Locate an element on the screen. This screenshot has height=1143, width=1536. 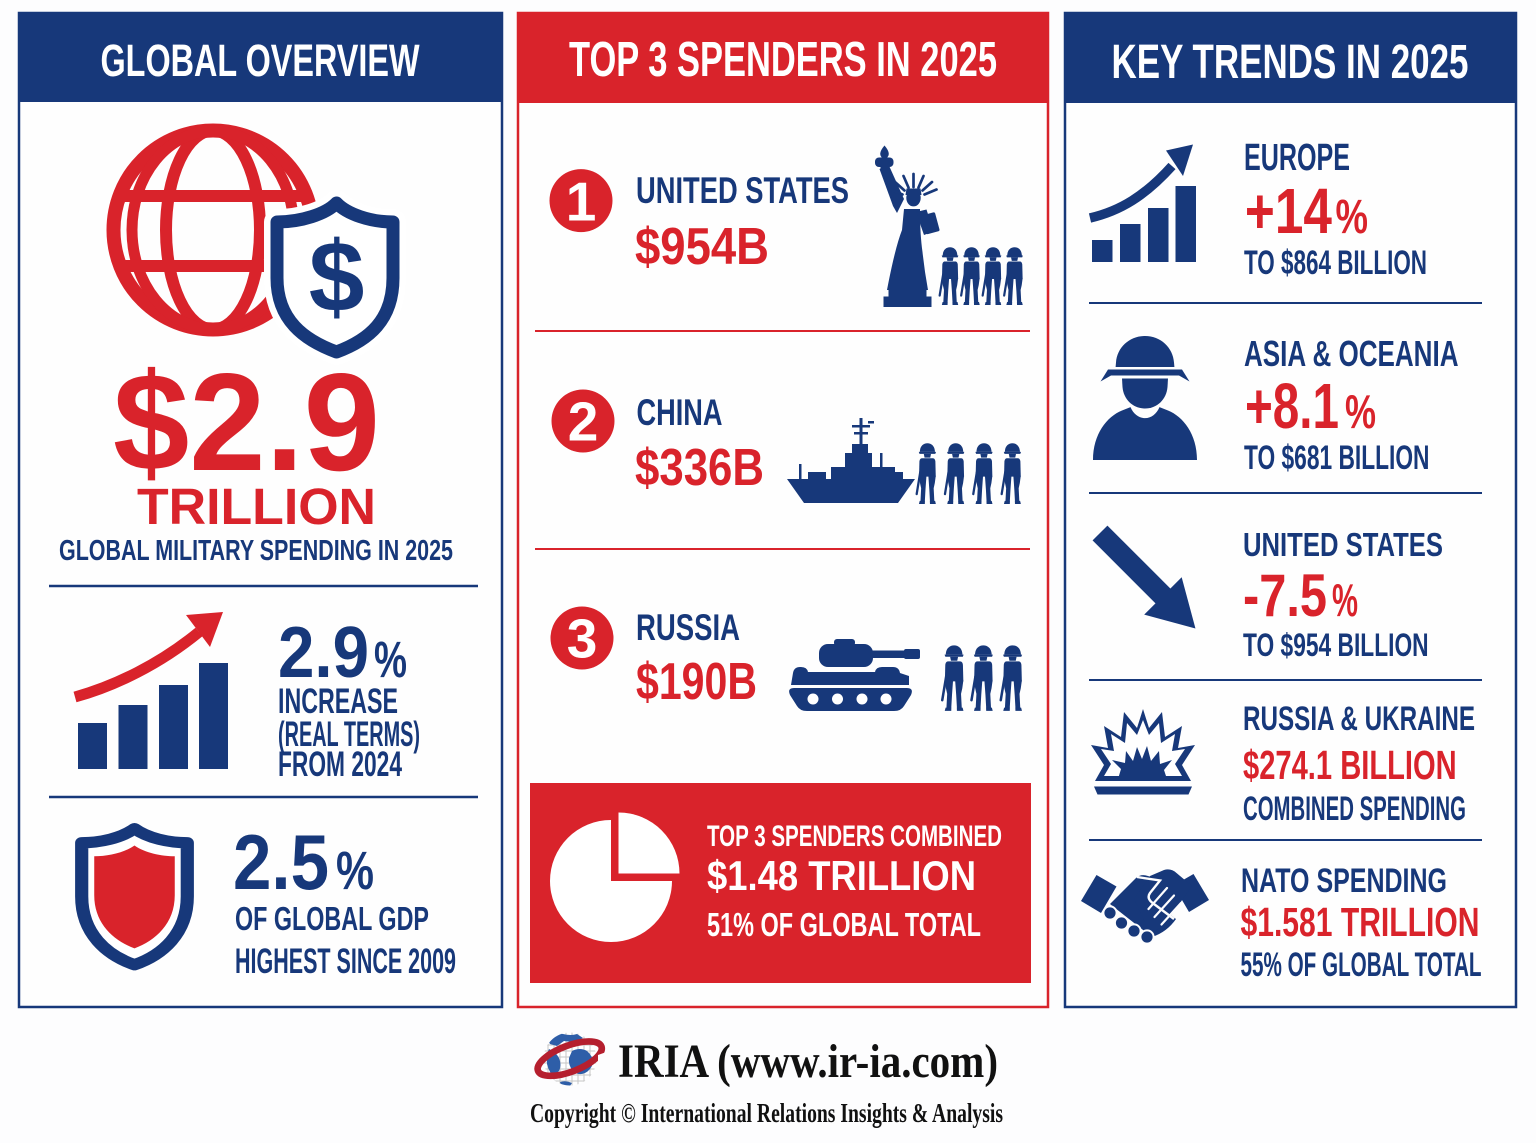
svg-text: NATO SPENDING is located at coordinates (1344, 881).